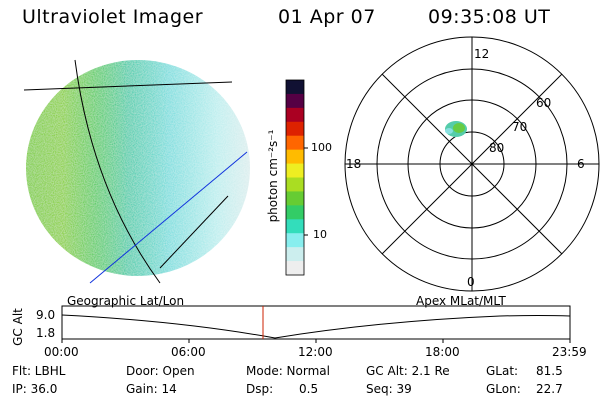 The height and width of the screenshot is (400, 600). What do you see at coordinates (113, 17) in the screenshot?
I see `instrument-title: Ultraviolet Imager` at bounding box center [113, 17].